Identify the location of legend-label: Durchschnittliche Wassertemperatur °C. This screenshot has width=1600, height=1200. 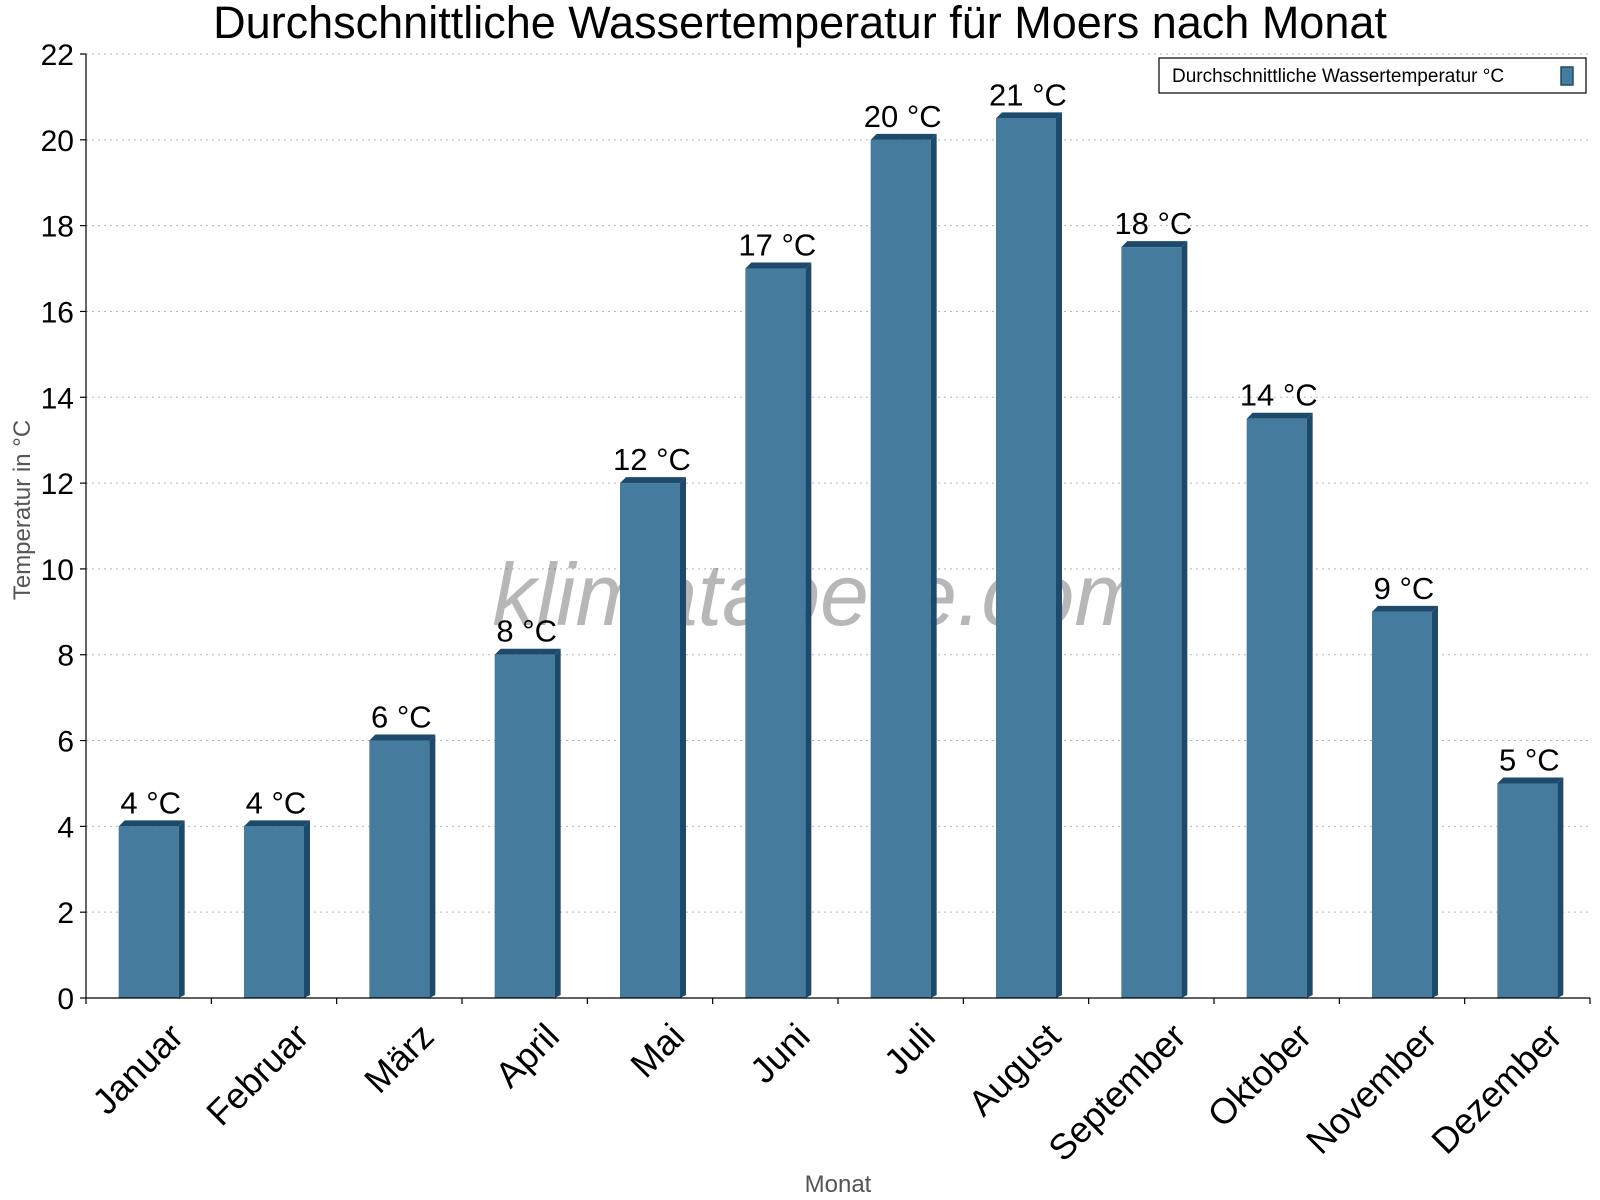
(1338, 76).